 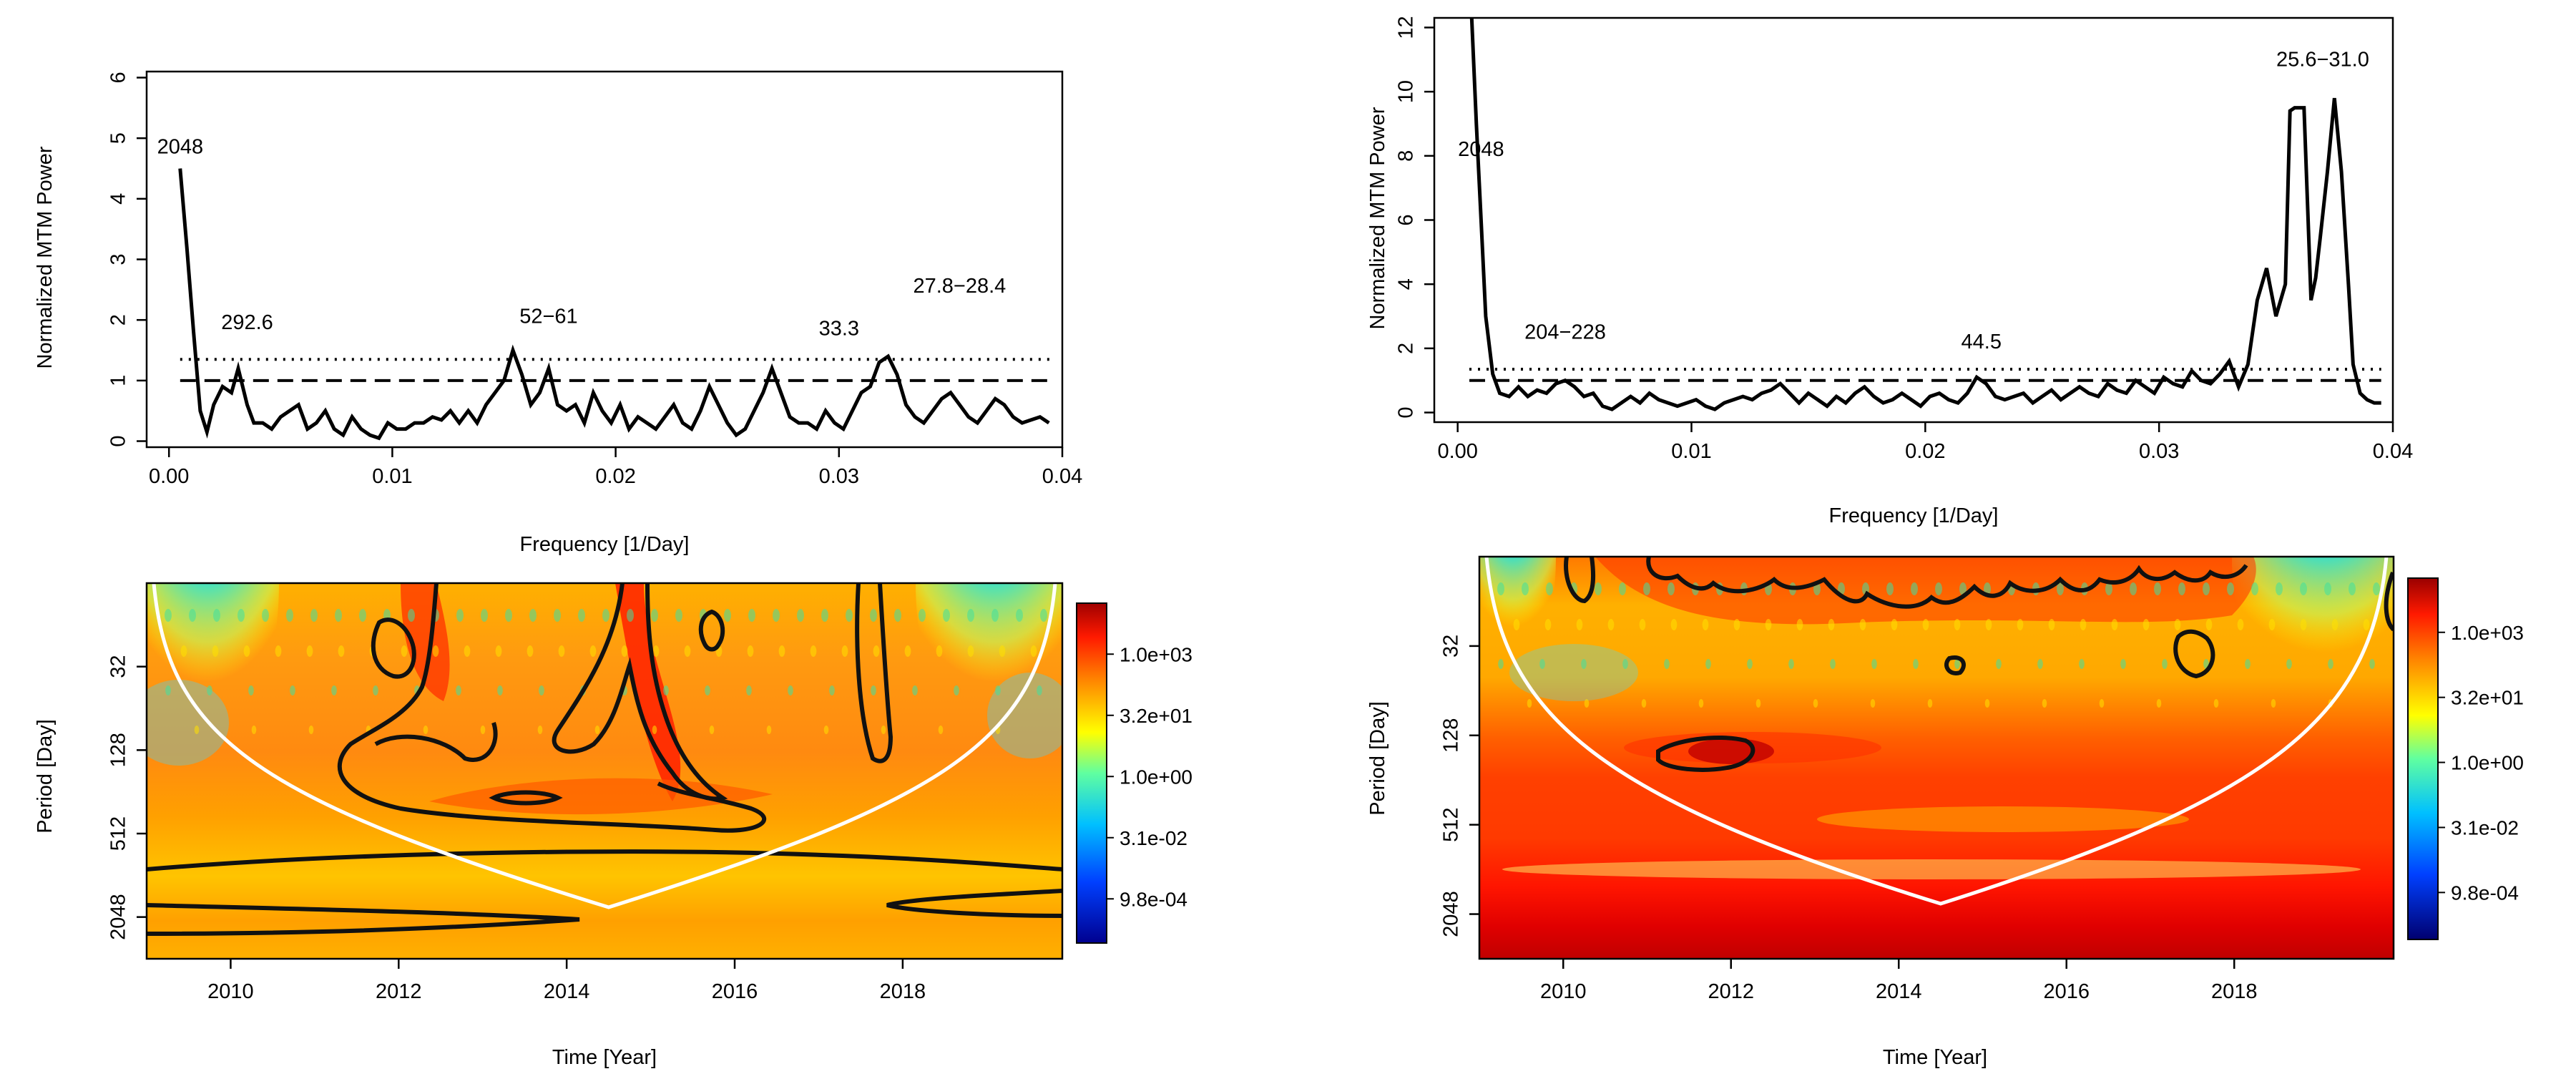 What do you see at coordinates (1377, 218) in the screenshot?
I see `panel-b-mtm-ylabel: Normalized MTM Power` at bounding box center [1377, 218].